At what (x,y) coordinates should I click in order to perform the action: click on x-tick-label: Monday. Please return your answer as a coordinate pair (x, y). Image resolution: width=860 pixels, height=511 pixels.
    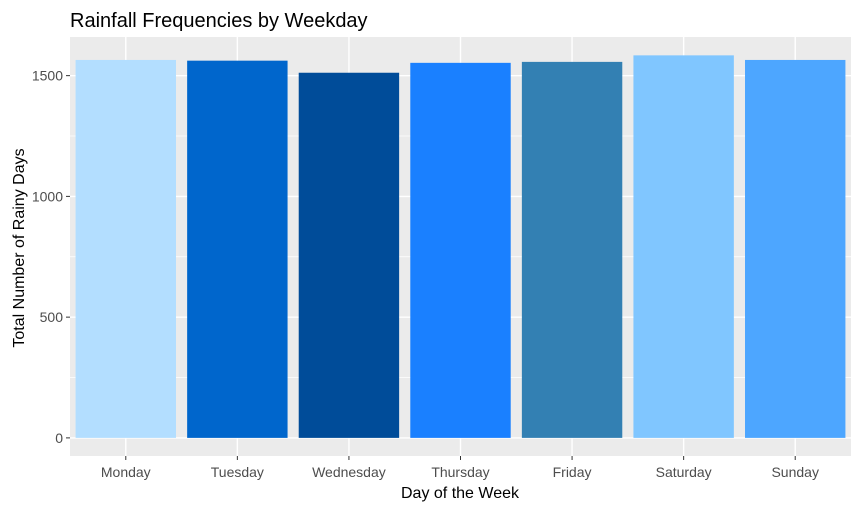
    Looking at the image, I should click on (126, 472).